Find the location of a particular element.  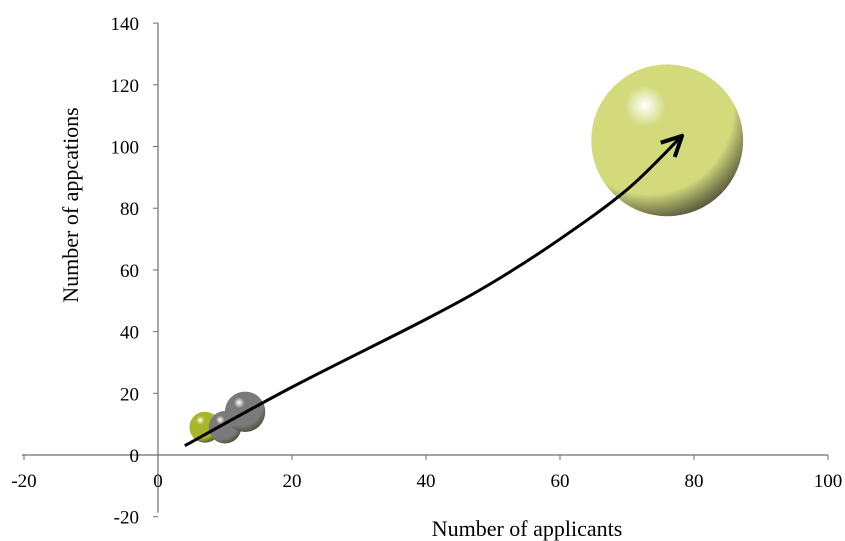

x-tick-label: 40 is located at coordinates (426, 481).